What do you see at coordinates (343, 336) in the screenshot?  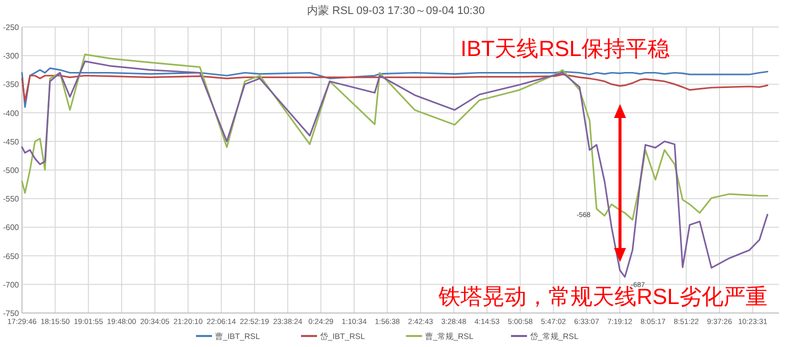 I see `legend-label: 岱_IBT_RSL` at bounding box center [343, 336].